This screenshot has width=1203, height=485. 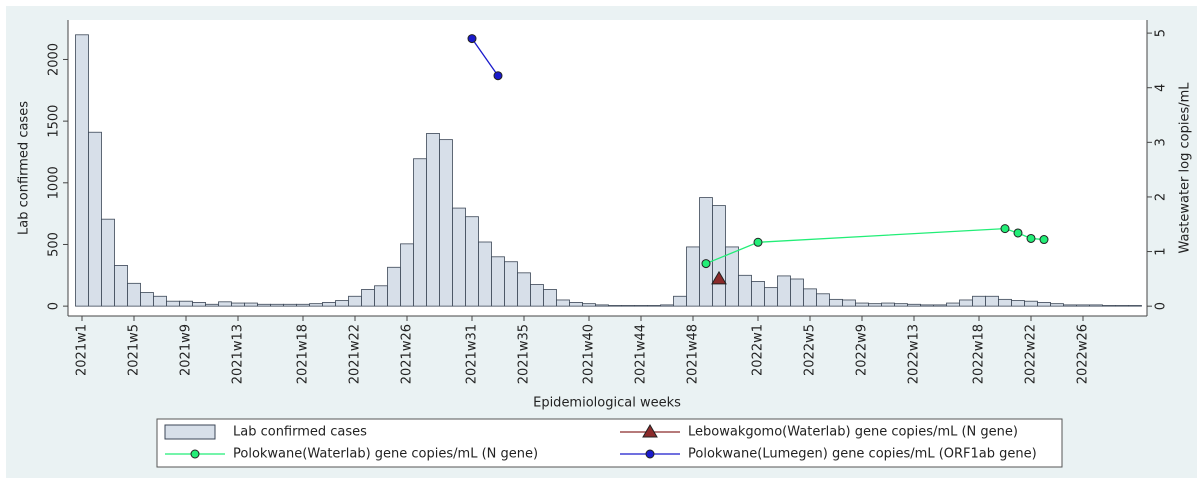 What do you see at coordinates (1161, 142) in the screenshot?
I see `y2-tick-label: 3` at bounding box center [1161, 142].